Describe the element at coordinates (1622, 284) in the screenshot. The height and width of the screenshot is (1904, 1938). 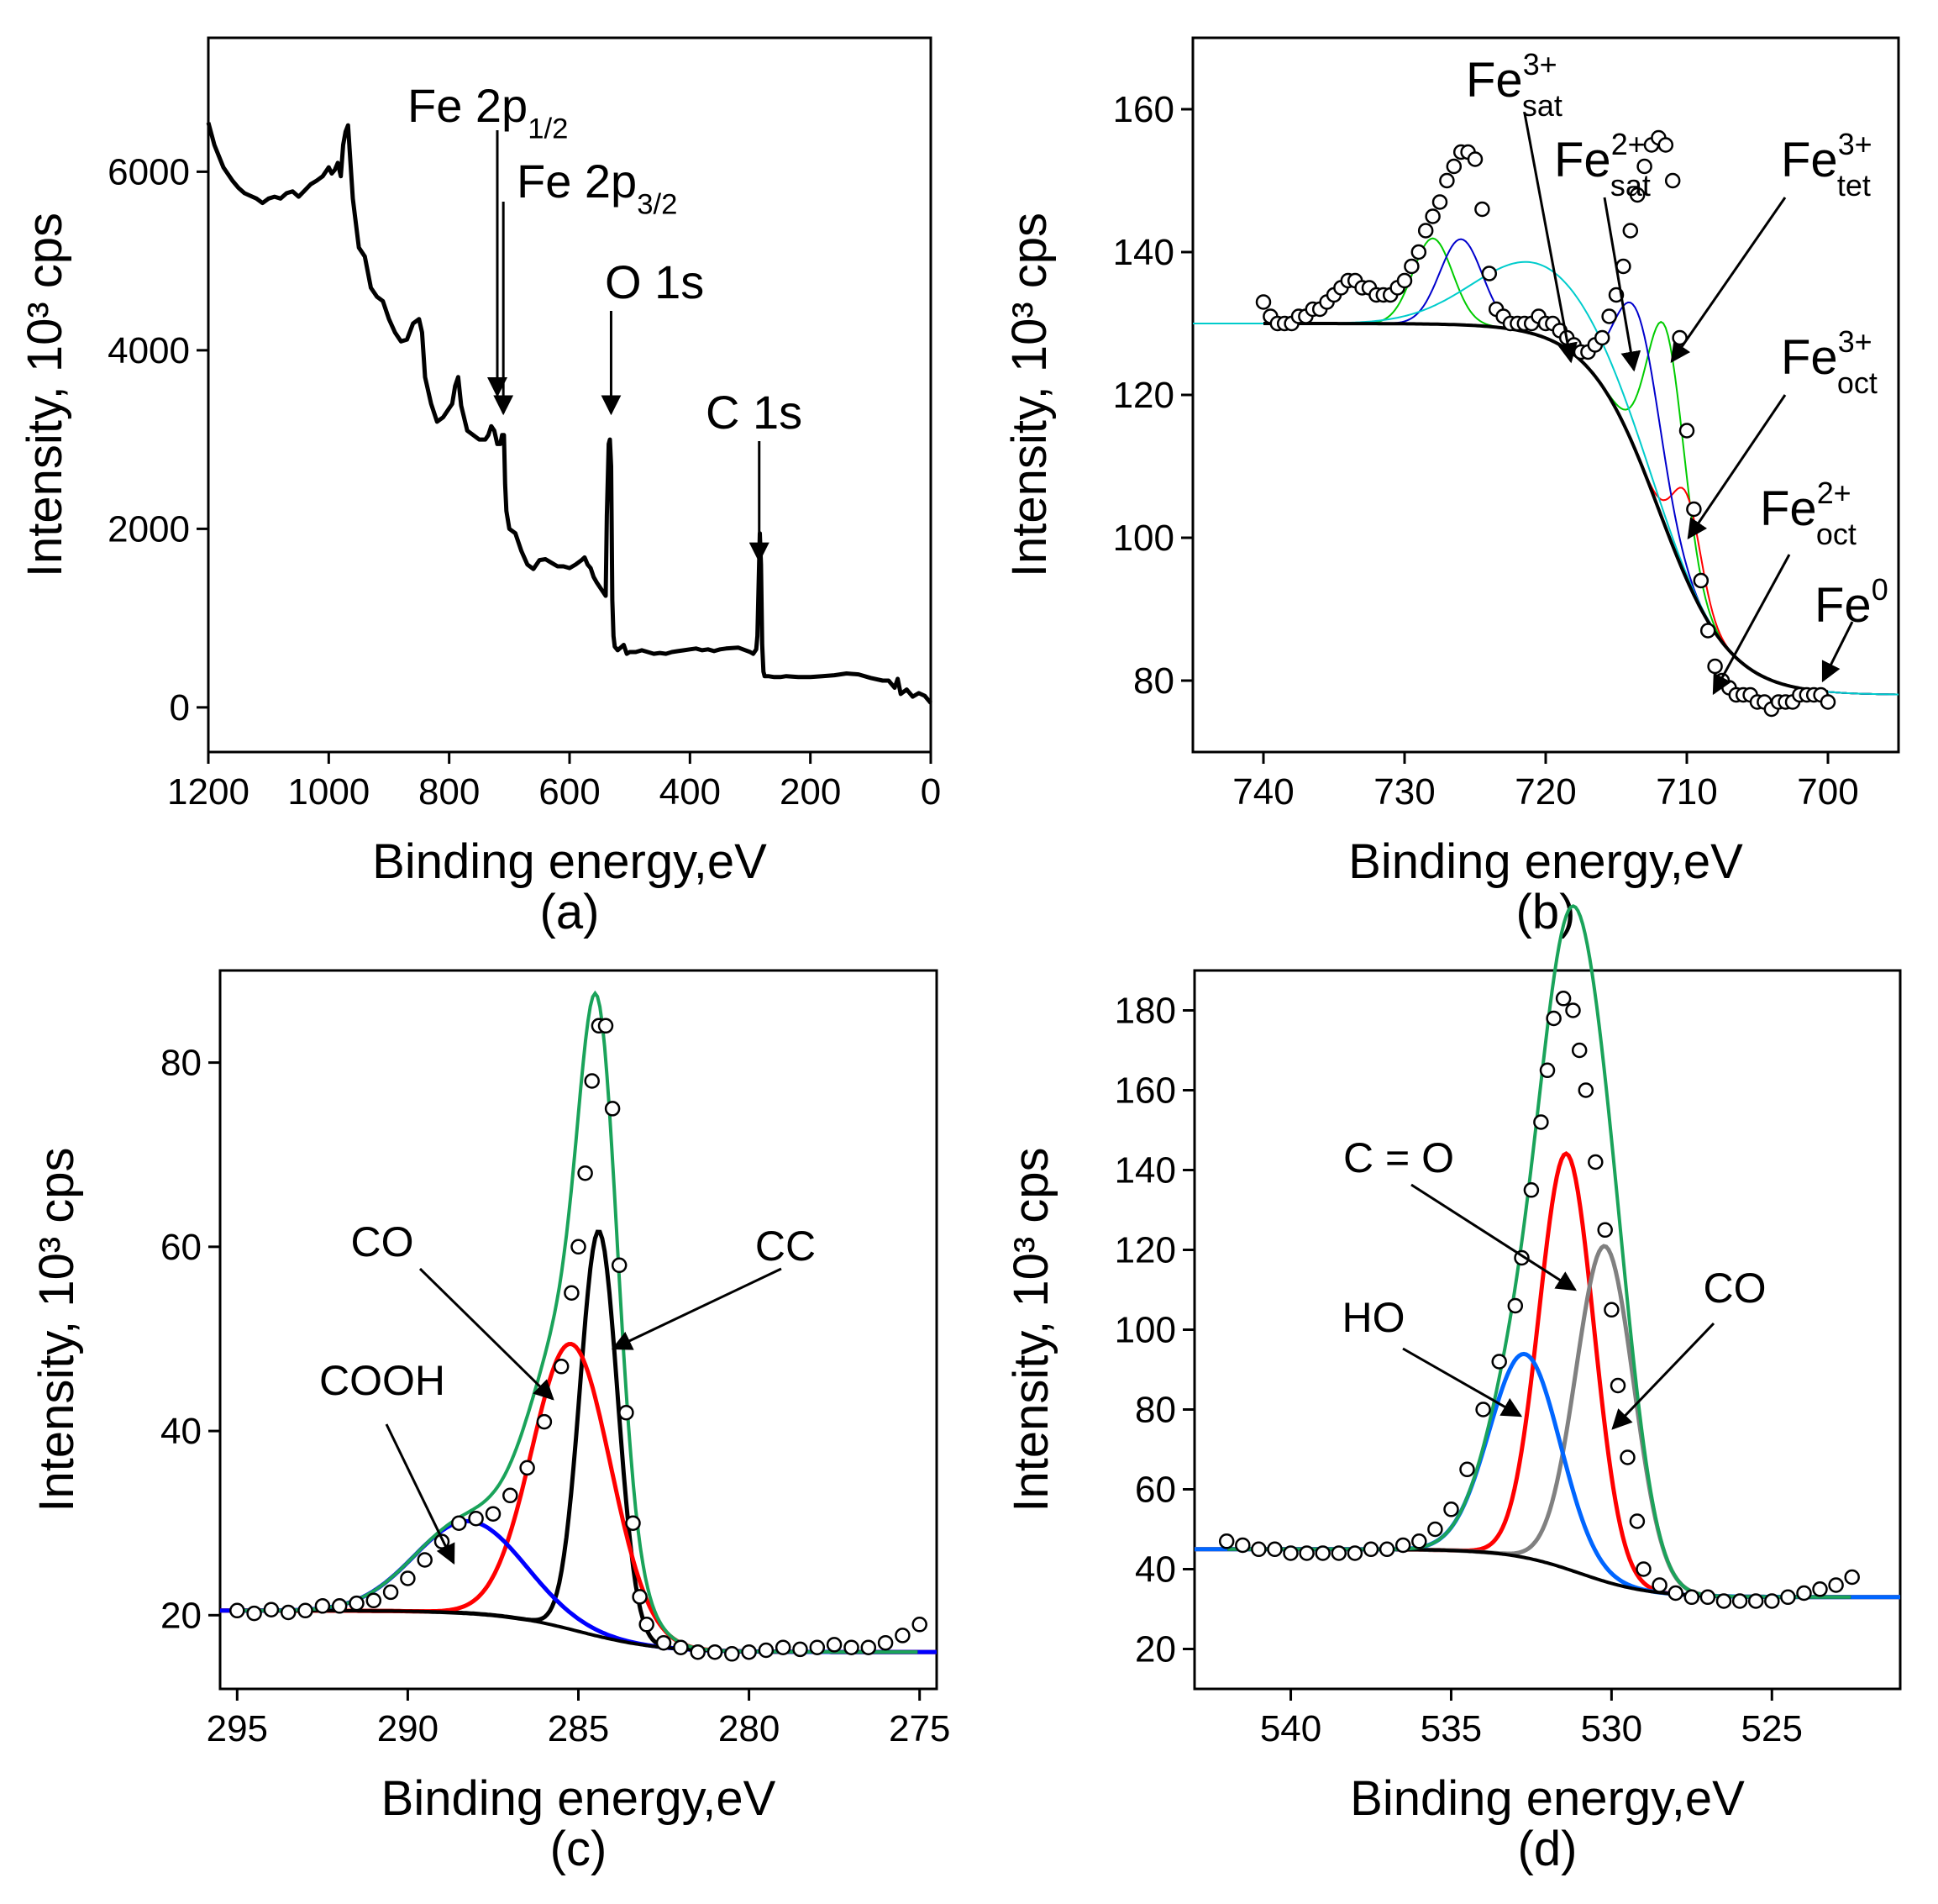
I see `arrow-fe2-sat` at that location.